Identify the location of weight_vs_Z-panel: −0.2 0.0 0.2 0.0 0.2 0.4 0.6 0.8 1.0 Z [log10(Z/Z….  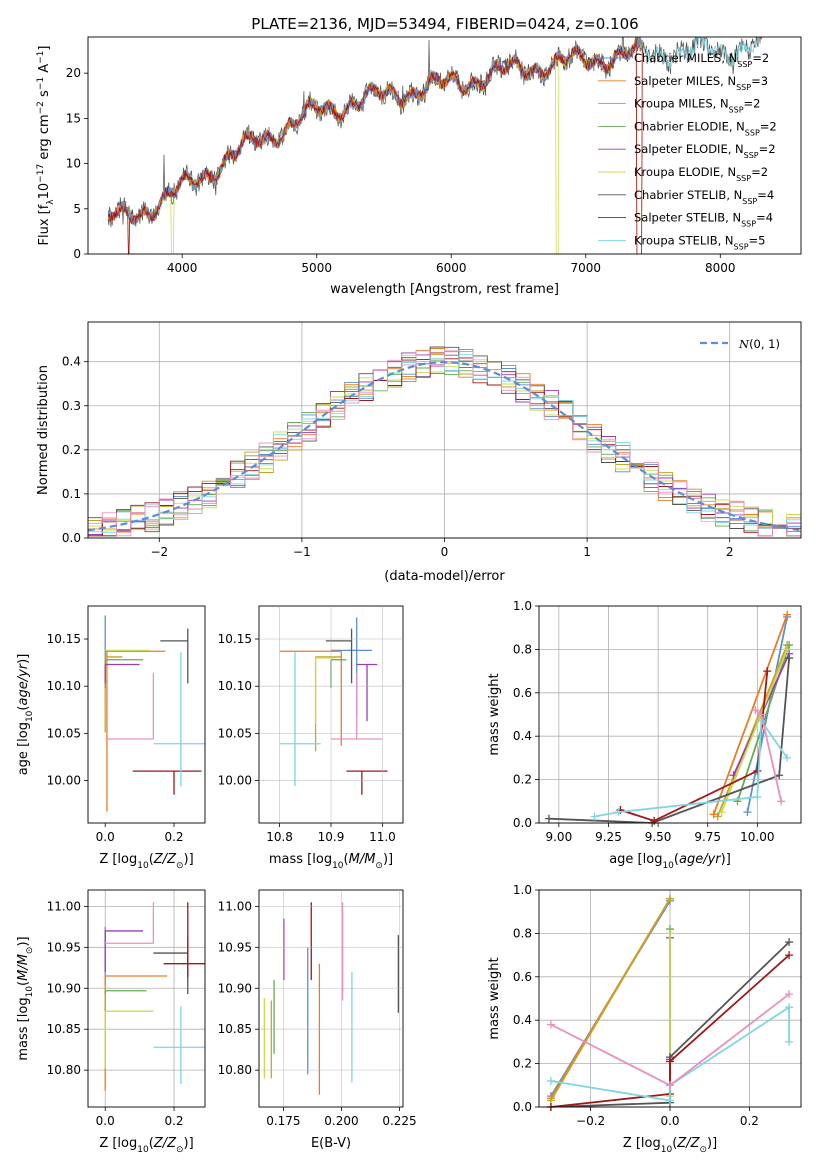
(644, 1019).